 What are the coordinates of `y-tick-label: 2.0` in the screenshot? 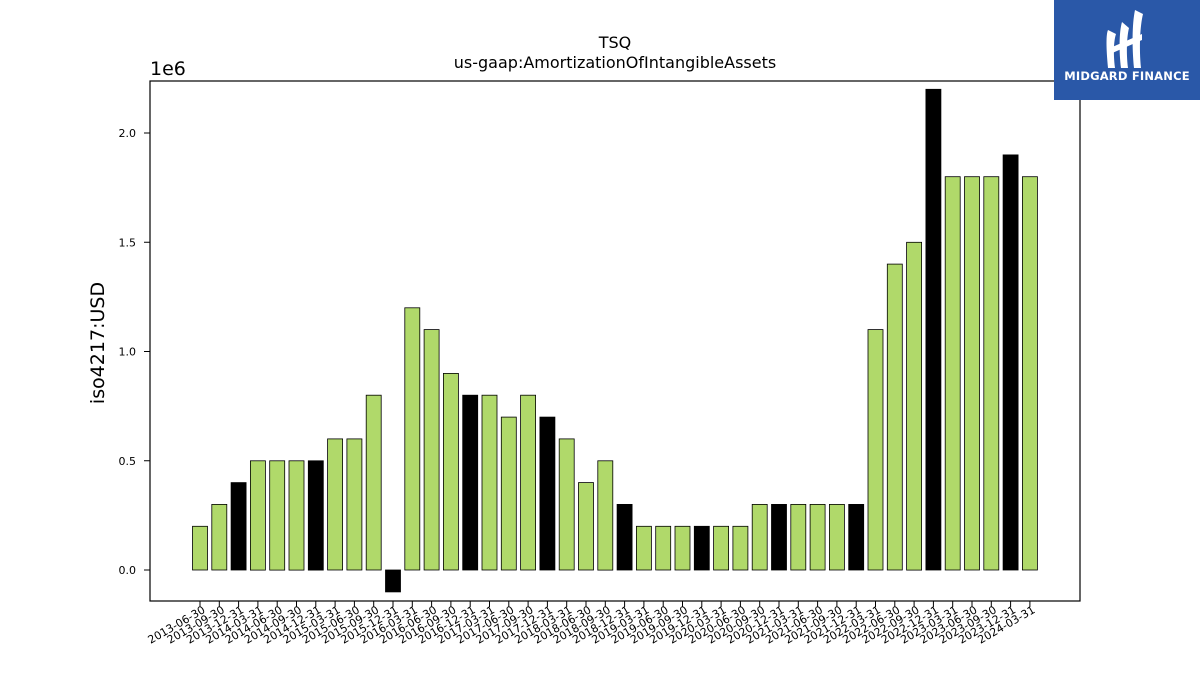 It's located at (128, 133).